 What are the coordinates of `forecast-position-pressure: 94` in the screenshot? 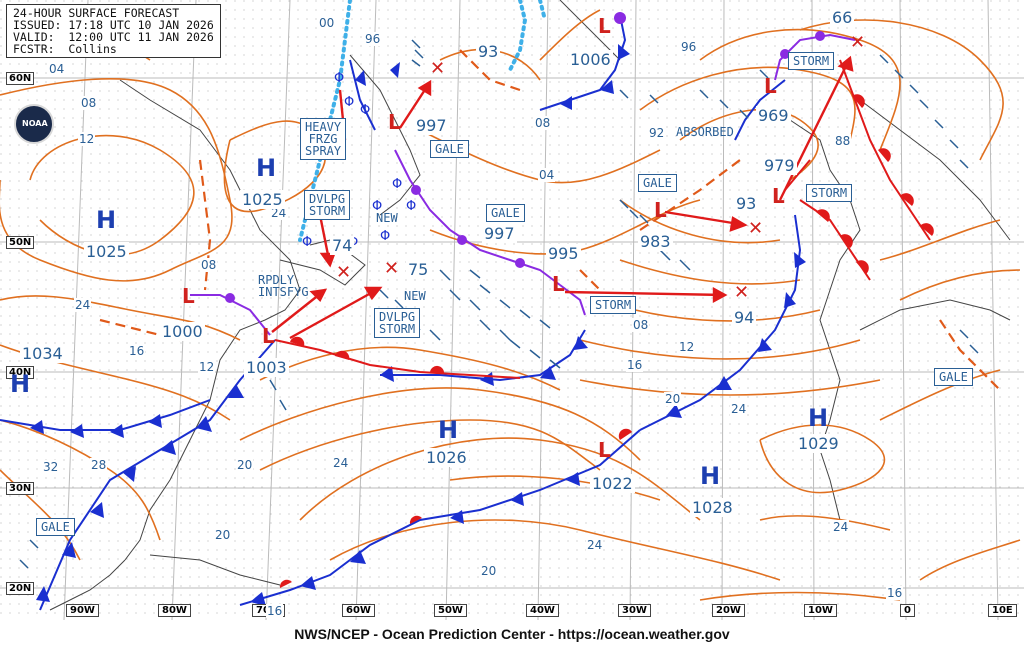 It's located at (744, 317).